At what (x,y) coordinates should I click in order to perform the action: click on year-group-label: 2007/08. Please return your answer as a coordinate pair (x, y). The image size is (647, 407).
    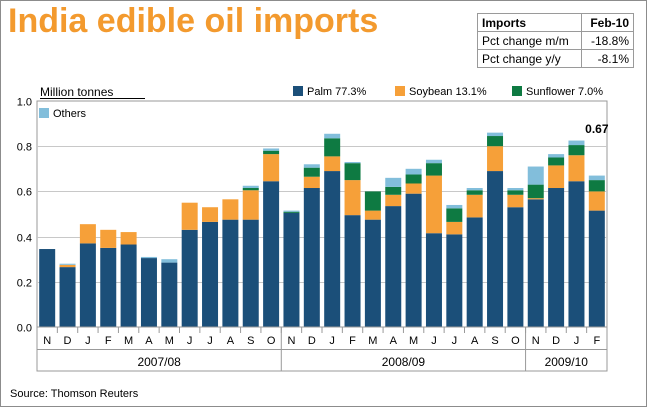
    Looking at the image, I should click on (159, 362).